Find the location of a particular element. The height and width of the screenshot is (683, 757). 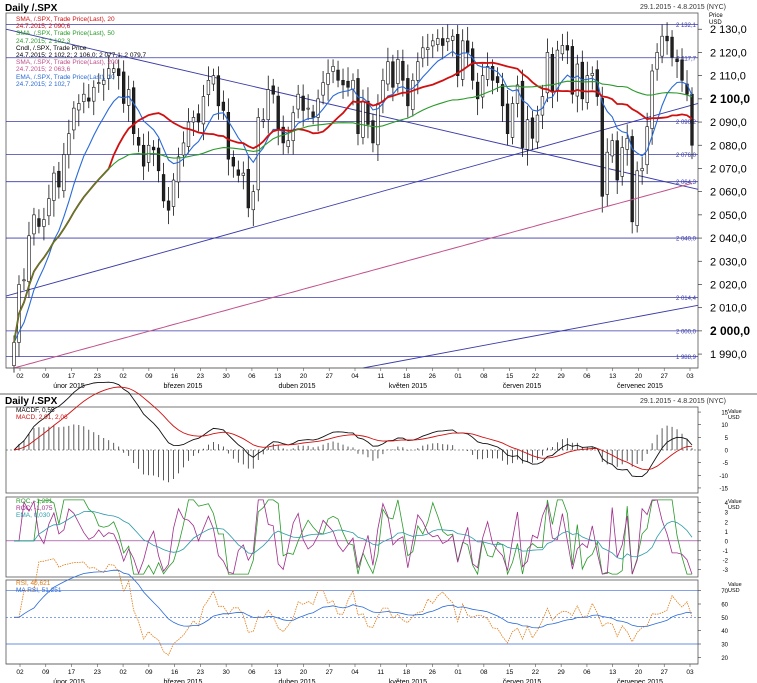

chart-title: Daily /.SPX is located at coordinates (31, 8).